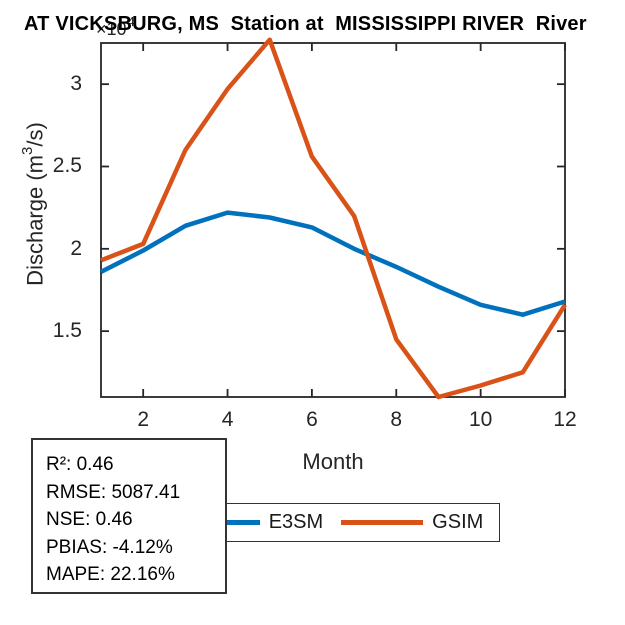 This screenshot has height=625, width=625. I want to click on stat-line: MAPE: 22.16%, so click(110, 574).